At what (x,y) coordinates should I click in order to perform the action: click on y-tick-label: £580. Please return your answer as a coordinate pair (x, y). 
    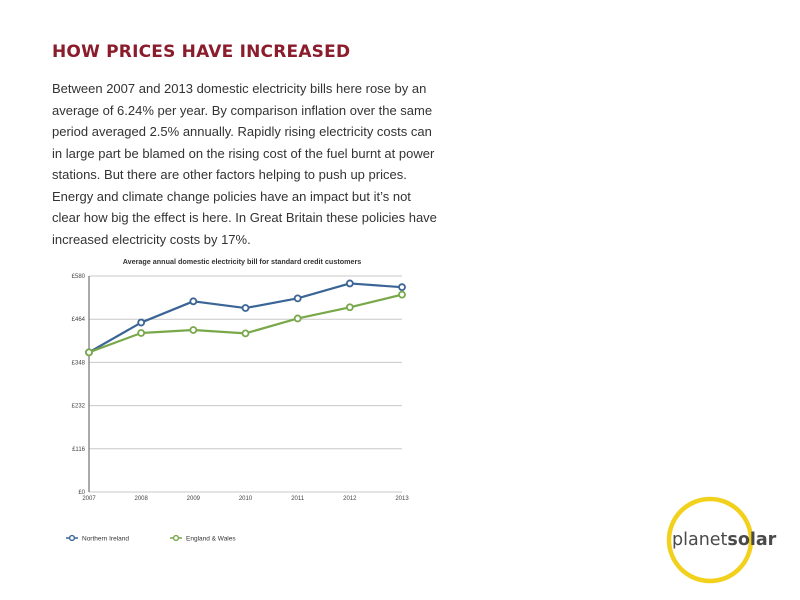
    Looking at the image, I should click on (79, 277).